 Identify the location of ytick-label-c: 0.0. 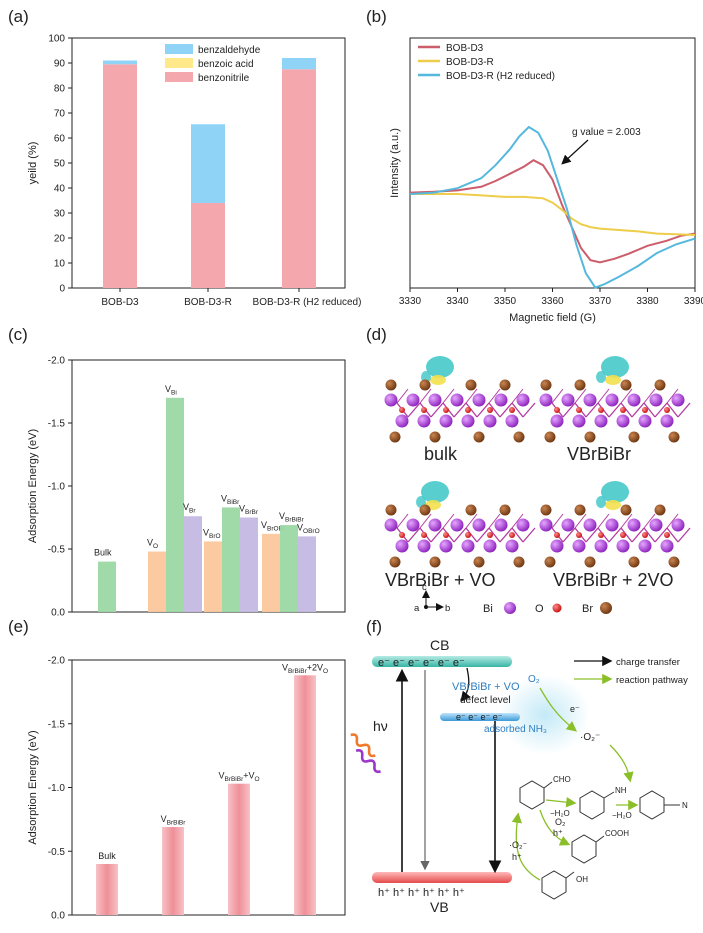
(58, 613).